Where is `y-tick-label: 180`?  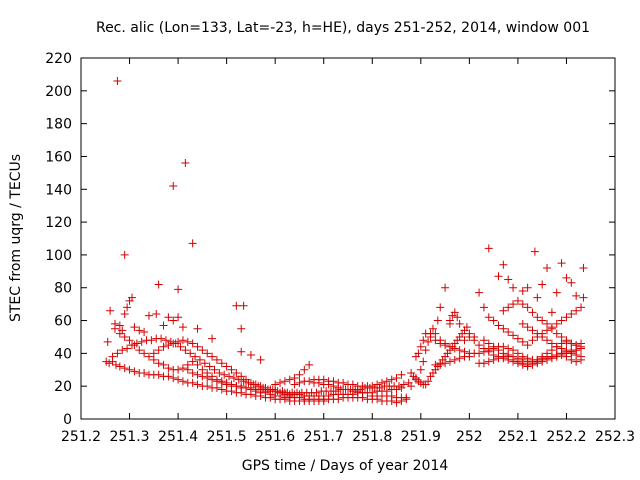
y-tick-label: 180 is located at coordinates (58, 125).